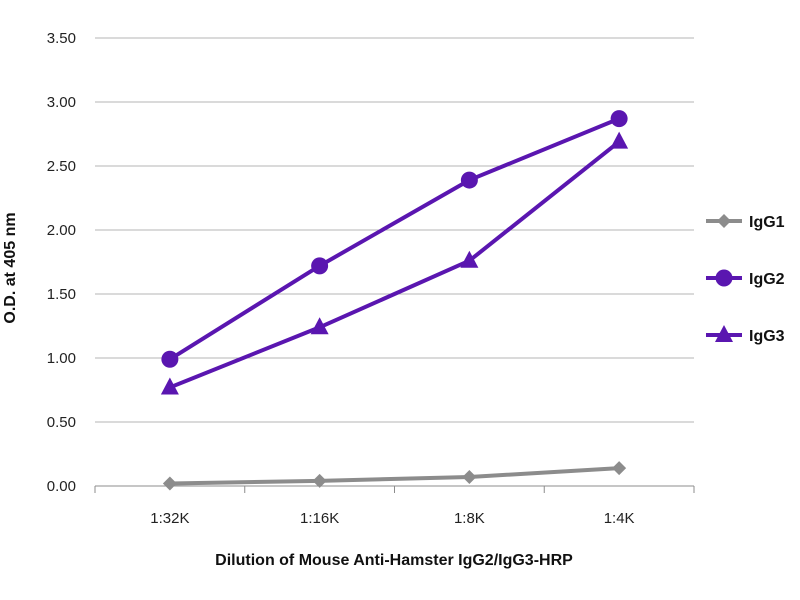  I want to click on legend-item-igg2: IgG2, so click(745, 278).